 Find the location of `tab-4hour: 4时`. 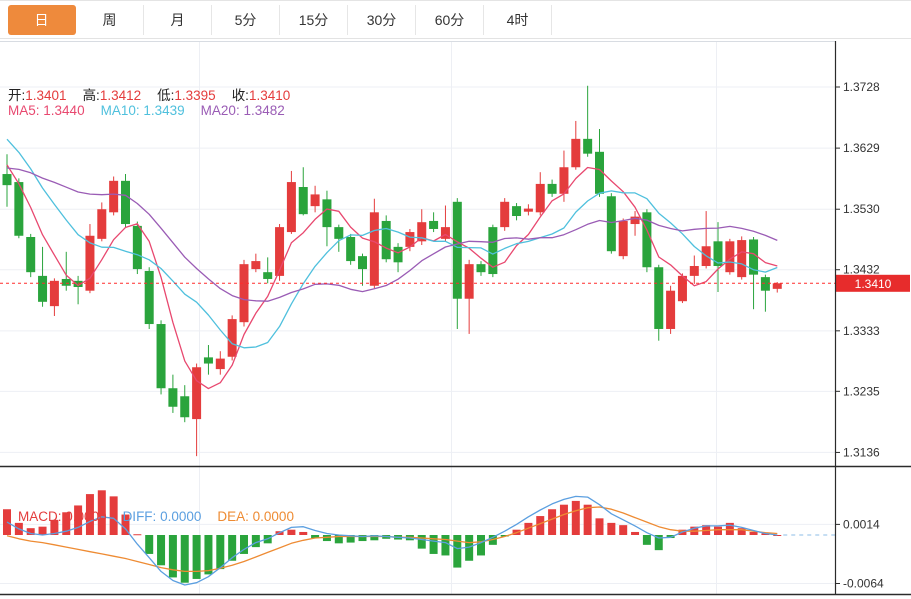

tab-4hour: 4时 is located at coordinates (518, 20).